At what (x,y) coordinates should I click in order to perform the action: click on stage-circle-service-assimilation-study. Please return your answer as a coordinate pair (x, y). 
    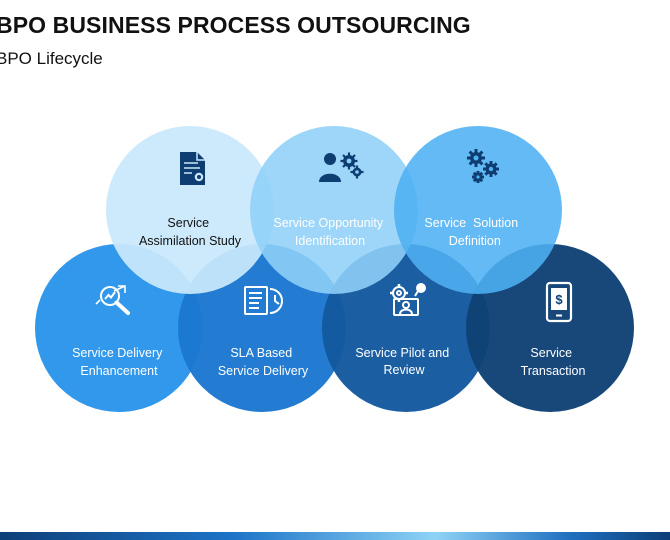
    Looking at the image, I should click on (190, 210).